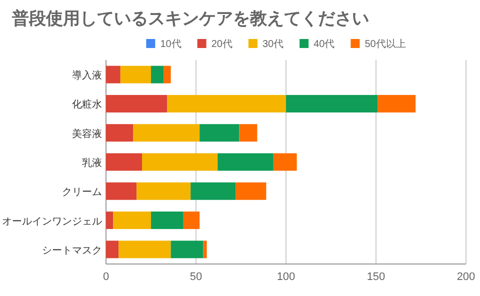 Image resolution: width=480 pixels, height=296 pixels. I want to click on y-tick-label: 化粧水, so click(87, 104).